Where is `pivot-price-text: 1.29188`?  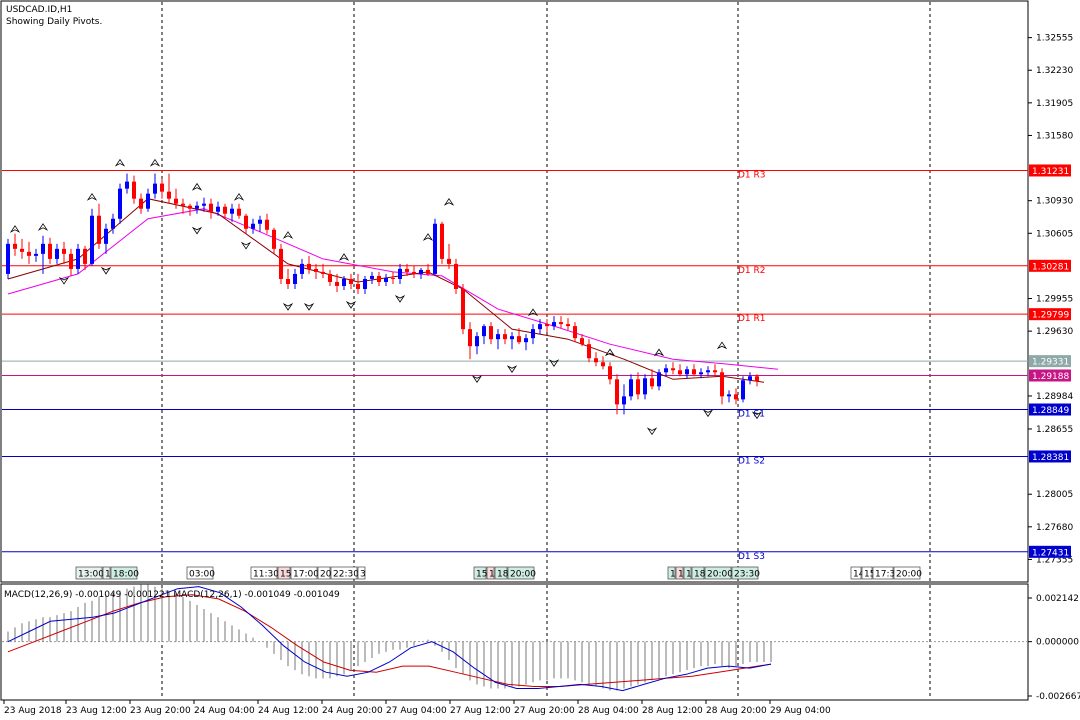 pivot-price-text: 1.29188 is located at coordinates (1050, 377).